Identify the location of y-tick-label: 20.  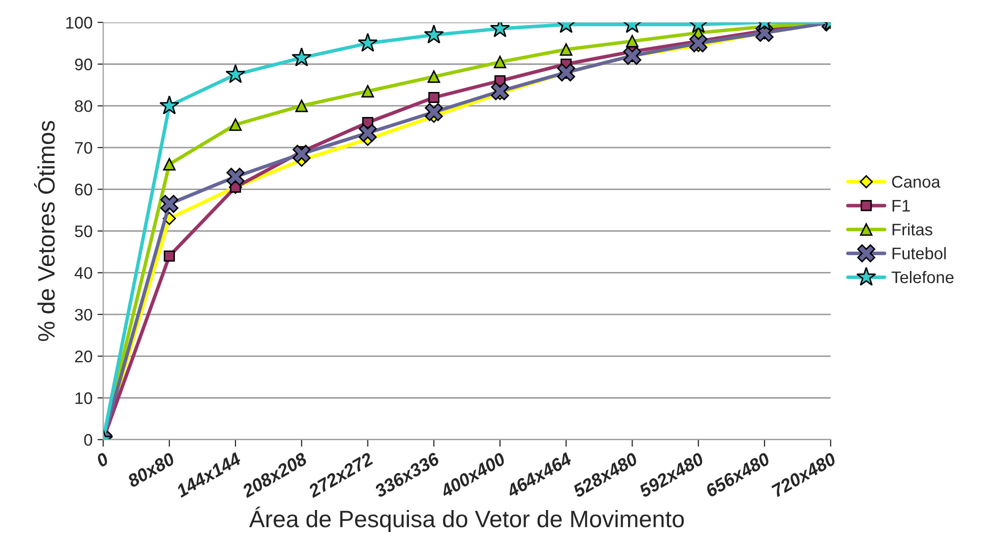
(83, 356).